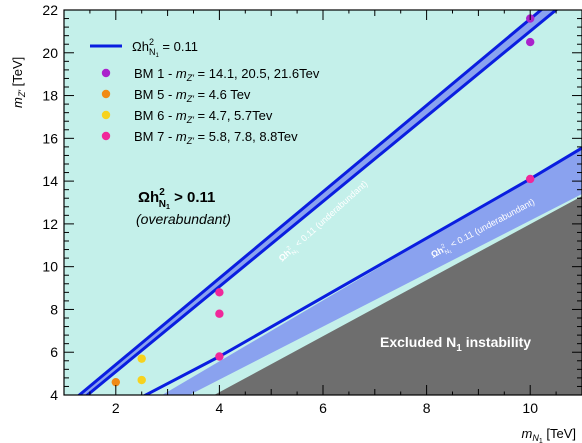  I want to click on legend-marker-bm5, so click(106, 94).